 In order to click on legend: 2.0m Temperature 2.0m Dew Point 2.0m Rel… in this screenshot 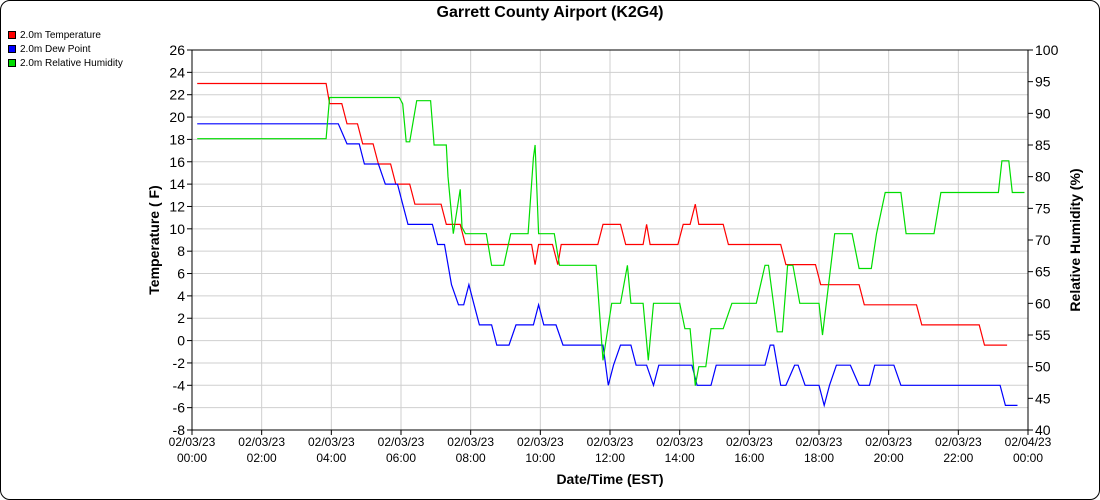, I will do `click(65, 49)`.